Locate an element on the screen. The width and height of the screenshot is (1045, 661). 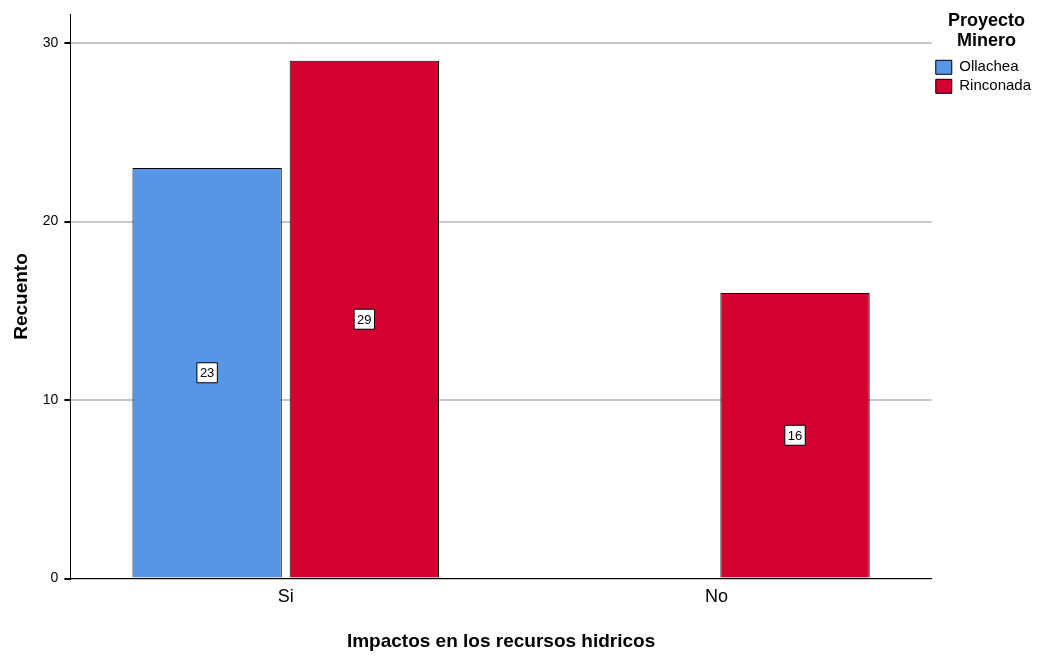
legend-label: Ollachea is located at coordinates (989, 66).